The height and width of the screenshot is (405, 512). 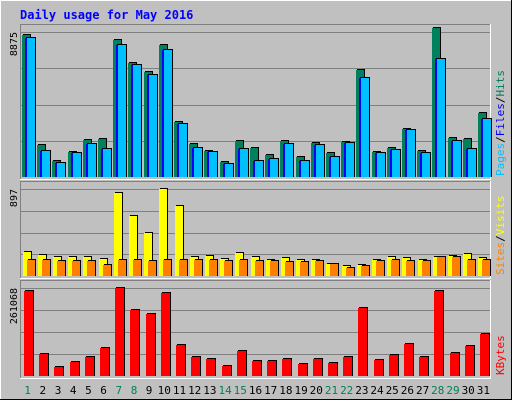 I want to click on axis-label-part: KBytes, so click(x=500, y=355).